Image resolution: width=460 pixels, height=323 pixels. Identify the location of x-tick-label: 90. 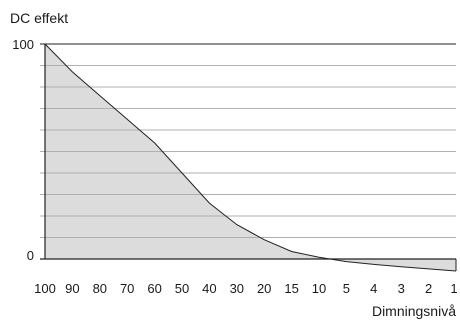
(72, 288).